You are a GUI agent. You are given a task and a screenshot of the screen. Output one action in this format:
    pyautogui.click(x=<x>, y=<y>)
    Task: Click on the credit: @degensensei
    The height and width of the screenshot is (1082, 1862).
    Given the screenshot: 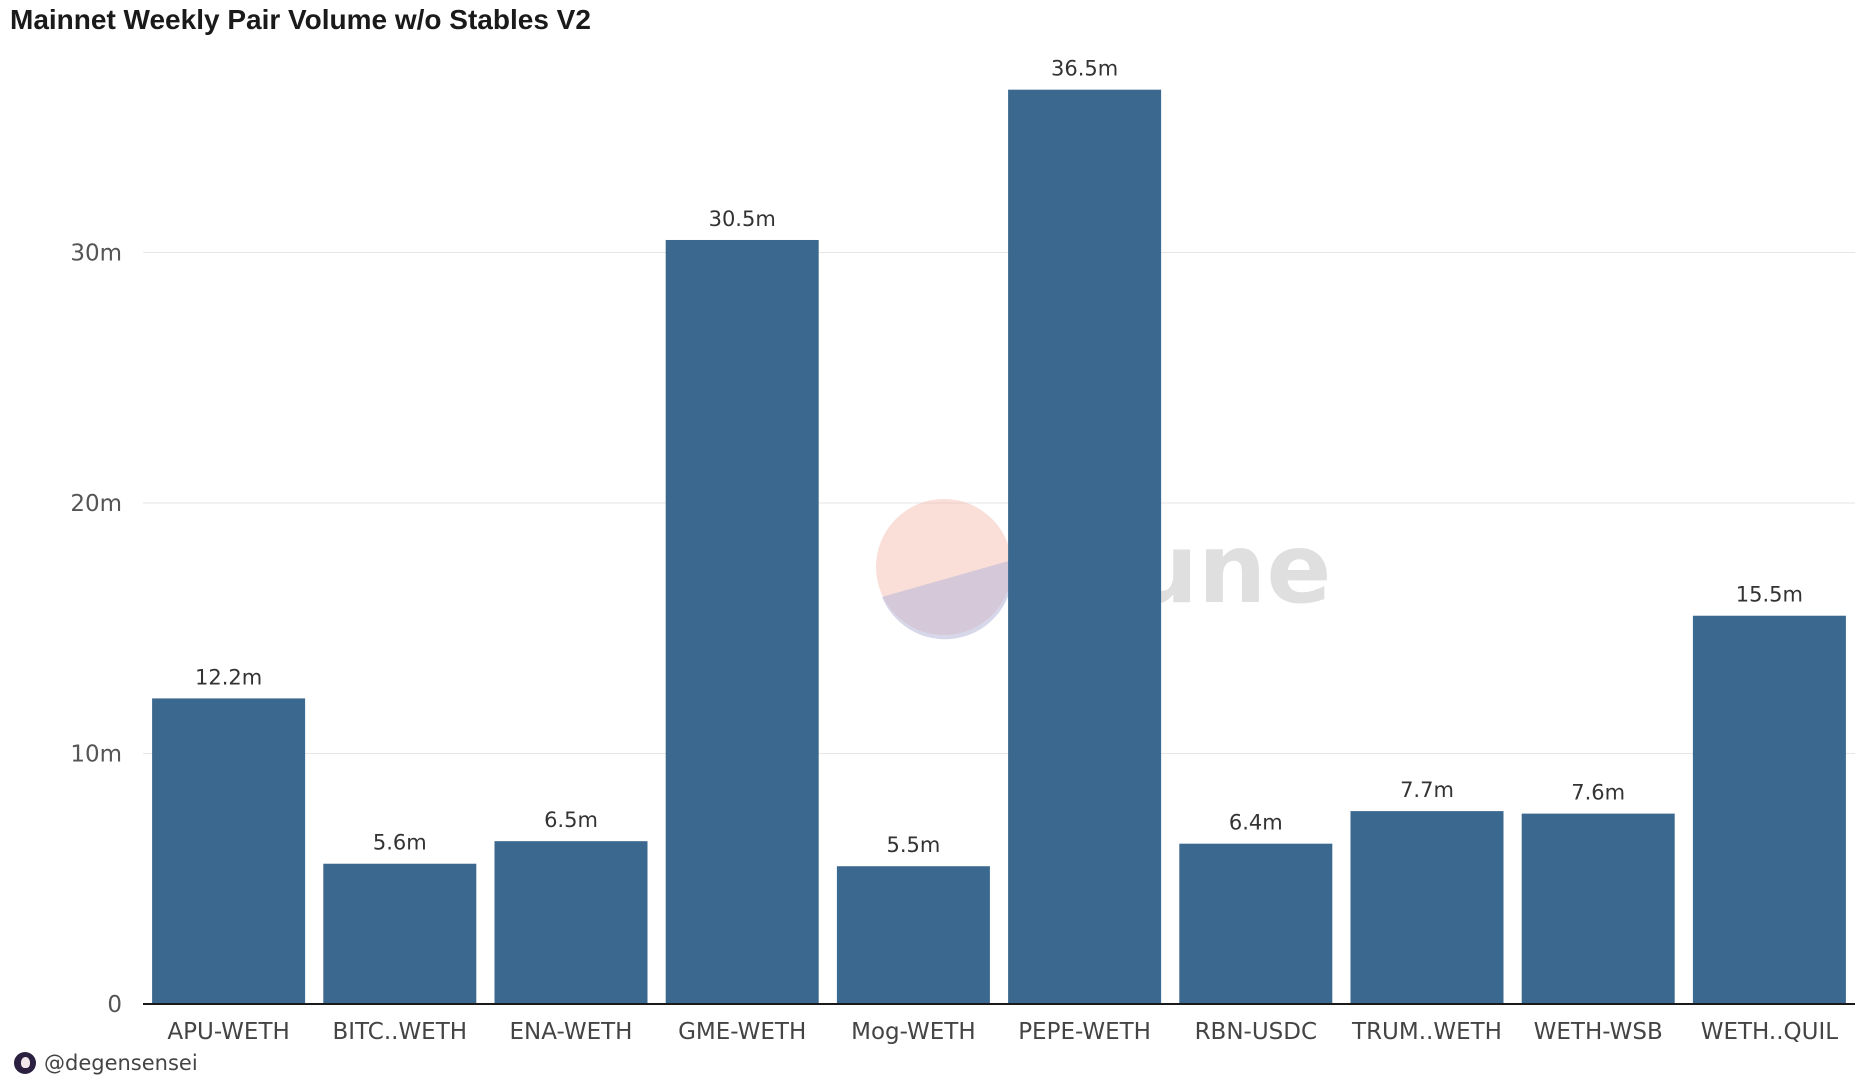 What is the action you would take?
    pyautogui.click(x=106, y=1063)
    